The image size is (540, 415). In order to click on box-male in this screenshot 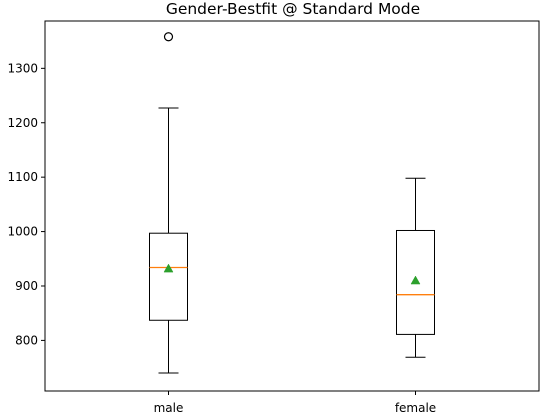, I will do `click(168, 203)`.